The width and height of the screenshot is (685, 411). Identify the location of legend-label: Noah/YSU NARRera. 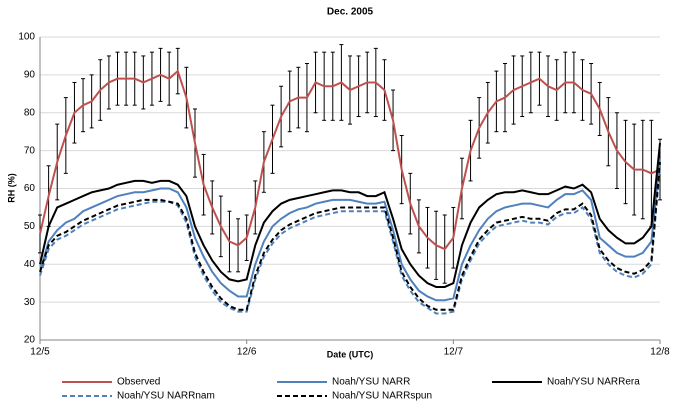
(593, 382).